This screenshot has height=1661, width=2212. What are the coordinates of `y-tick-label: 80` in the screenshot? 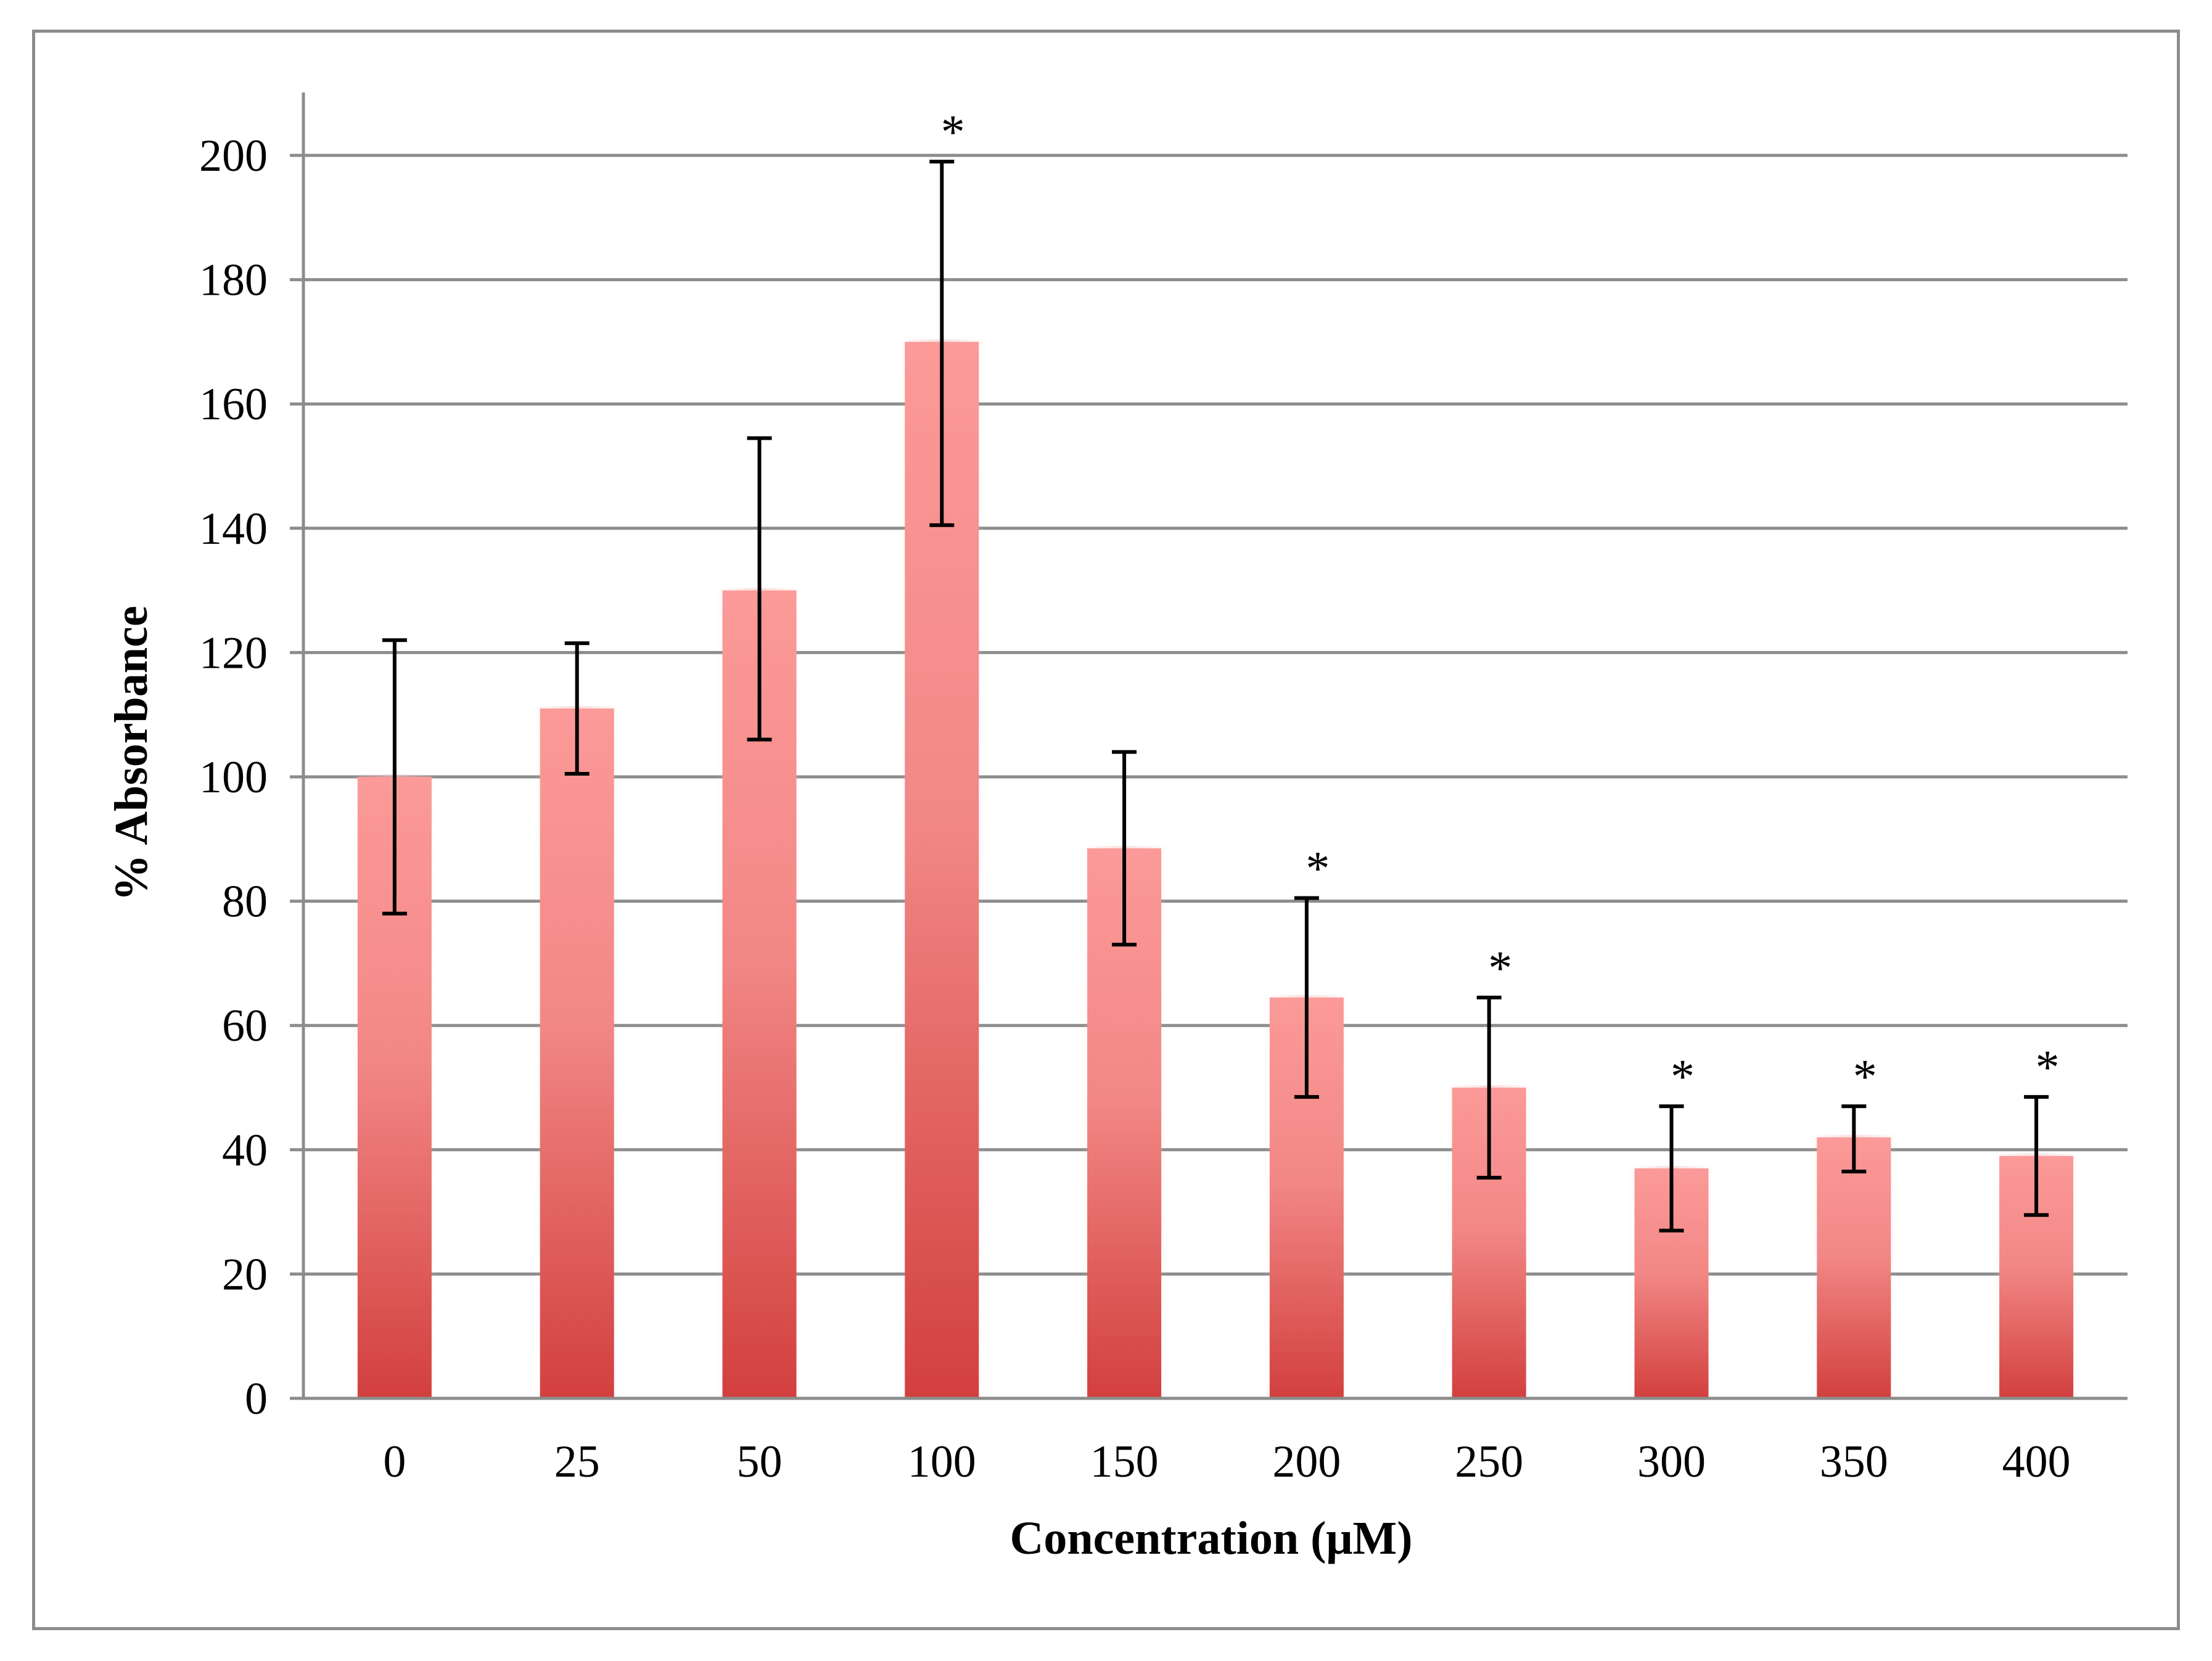 It's located at (245, 902).